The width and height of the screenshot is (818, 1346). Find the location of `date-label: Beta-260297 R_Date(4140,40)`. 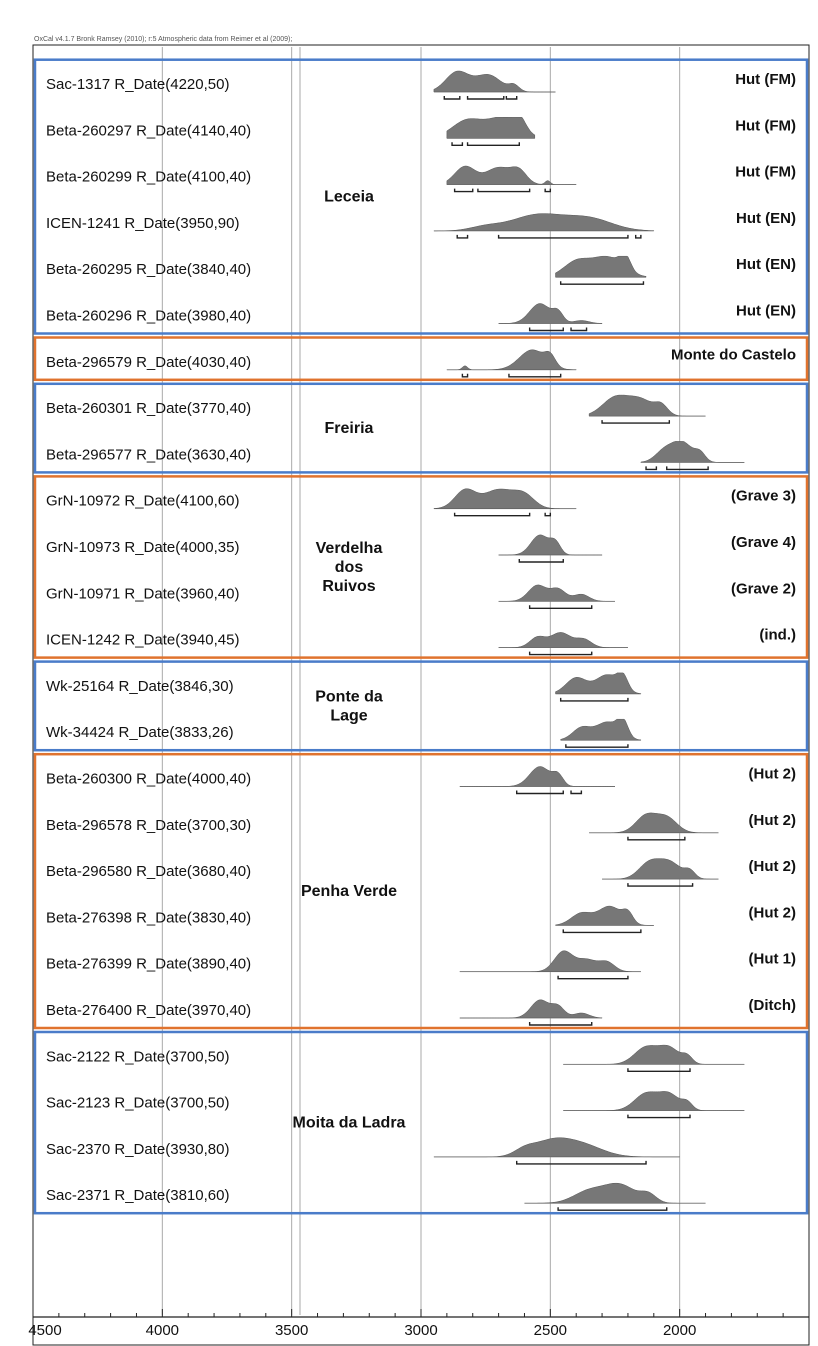

date-label: Beta-260297 R_Date(4140,40) is located at coordinates (148, 130).